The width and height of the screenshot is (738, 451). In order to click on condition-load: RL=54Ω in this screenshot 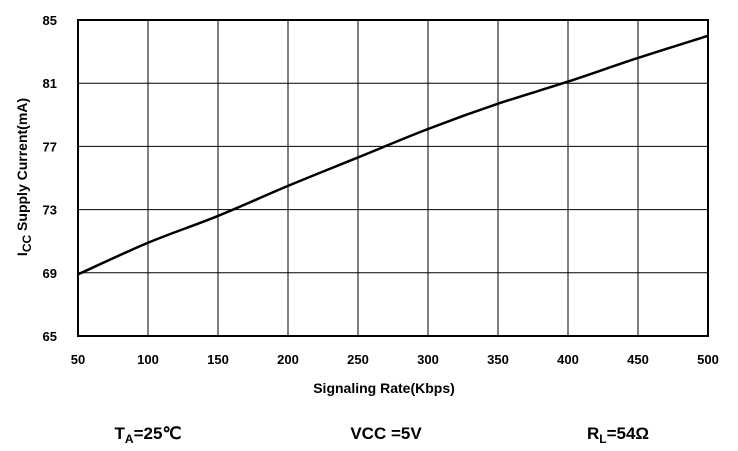, I will do `click(618, 435)`.